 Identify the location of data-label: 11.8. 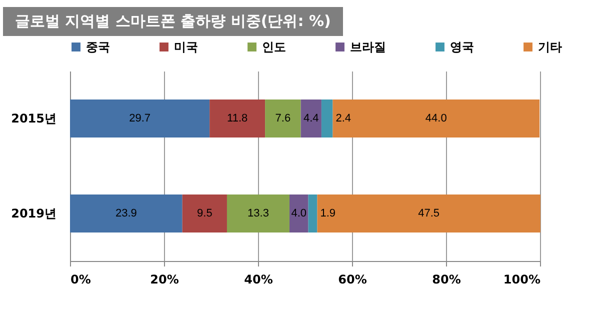
(237, 118).